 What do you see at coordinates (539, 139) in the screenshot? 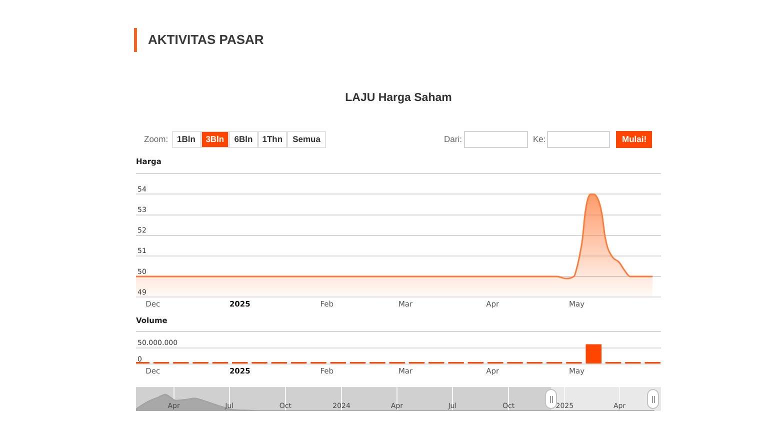
I see `text: Ke:` at bounding box center [539, 139].